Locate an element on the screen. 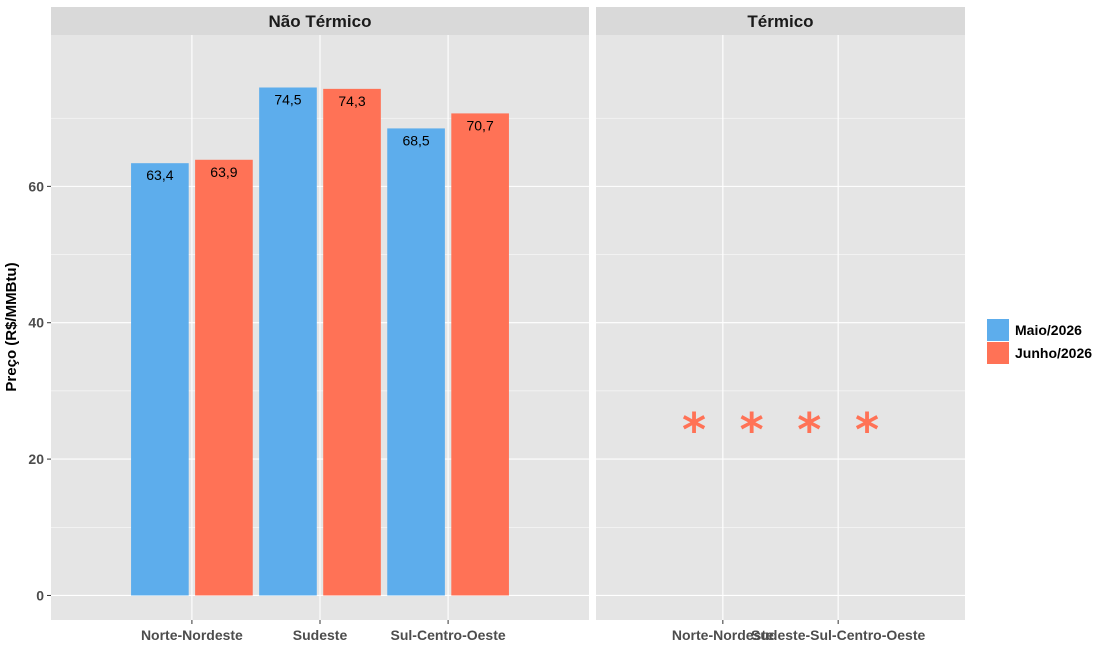  bar-value-label: 70,7 is located at coordinates (479, 125).